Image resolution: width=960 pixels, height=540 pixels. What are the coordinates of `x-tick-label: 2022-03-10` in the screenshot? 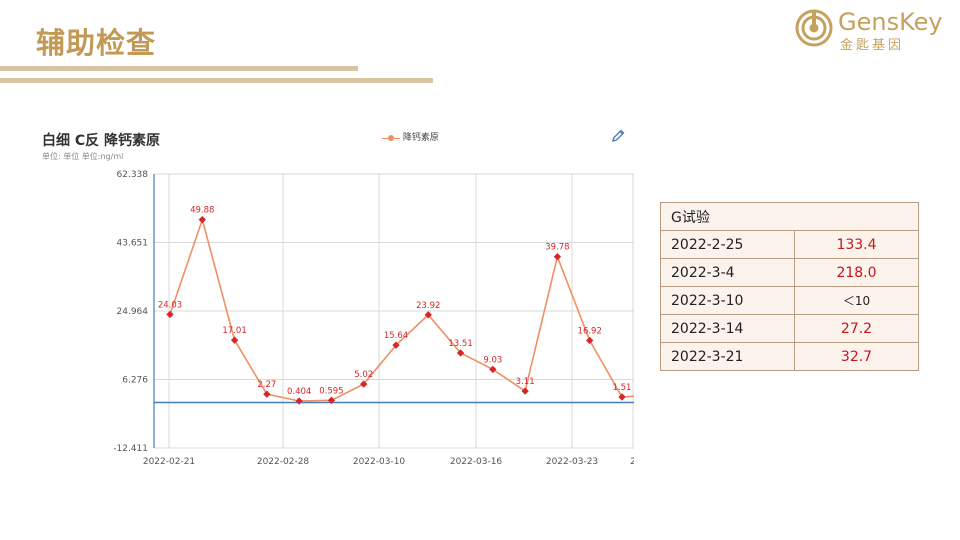 It's located at (379, 462).